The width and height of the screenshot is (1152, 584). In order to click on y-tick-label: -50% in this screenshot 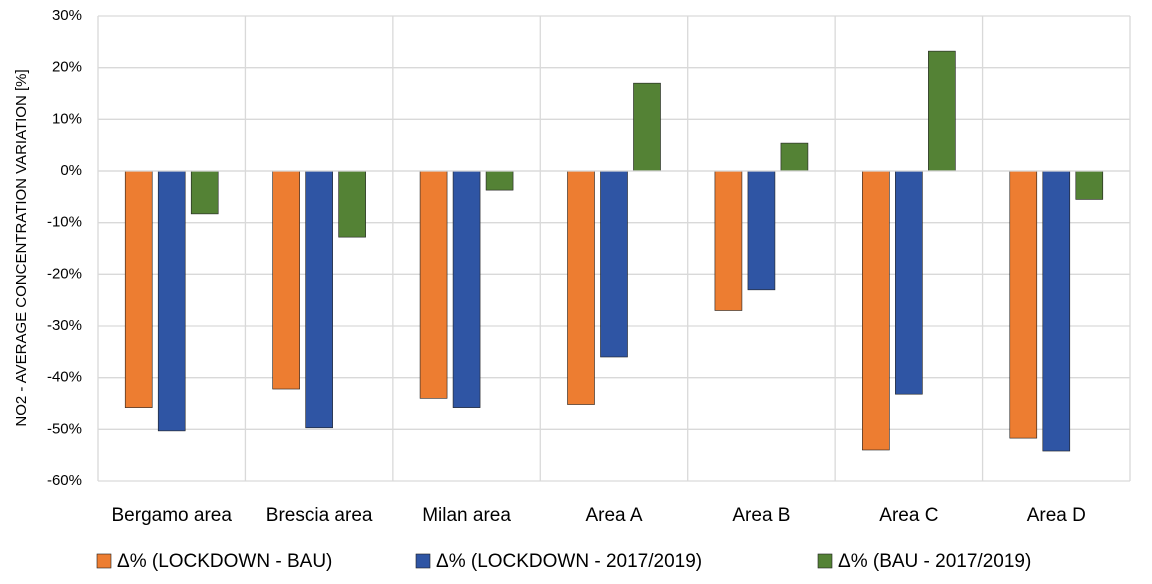, I will do `click(64, 428)`.